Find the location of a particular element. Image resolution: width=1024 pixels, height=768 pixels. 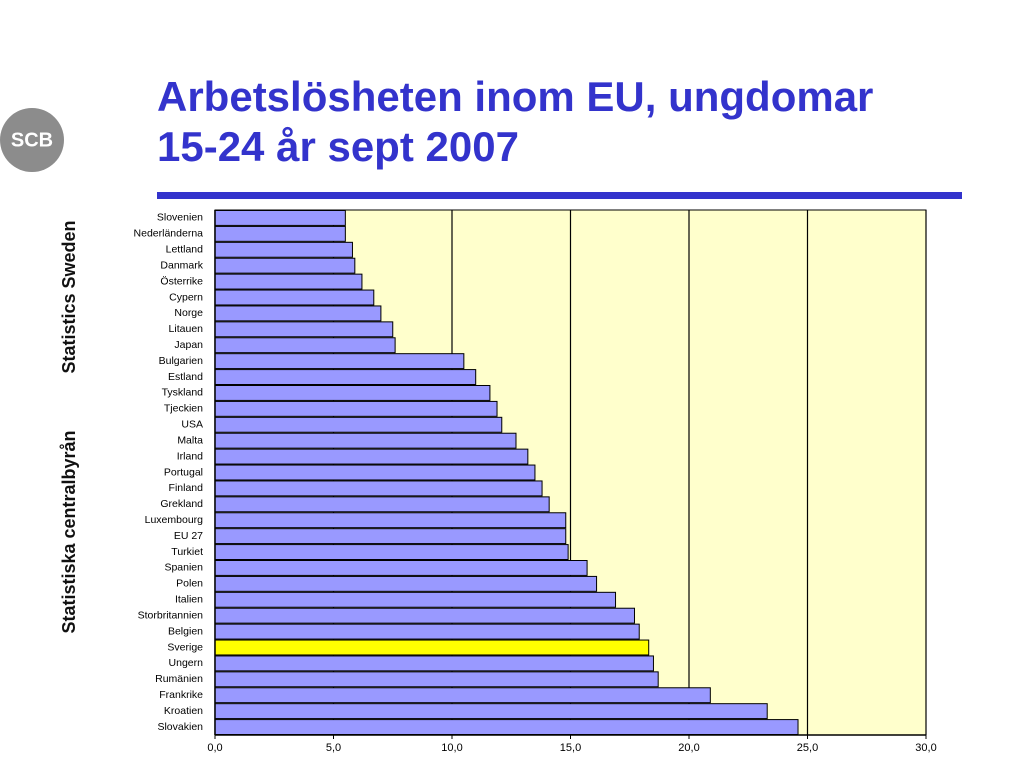

logo is located at coordinates (32, 140).